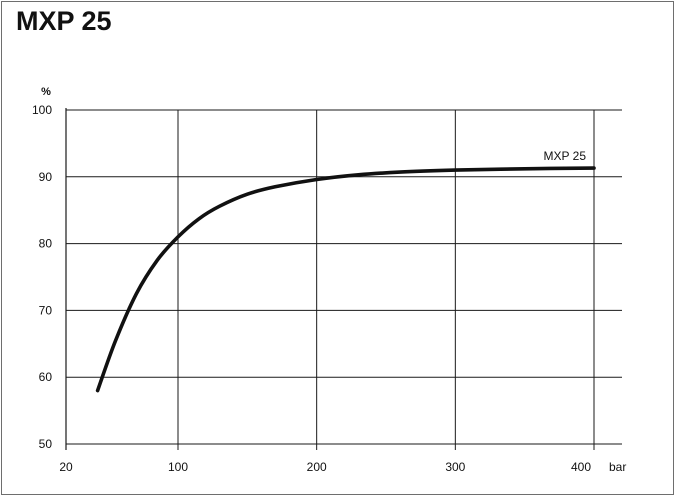  Describe the element at coordinates (46, 377) in the screenshot. I see `y-tick-label-60: 60` at that location.